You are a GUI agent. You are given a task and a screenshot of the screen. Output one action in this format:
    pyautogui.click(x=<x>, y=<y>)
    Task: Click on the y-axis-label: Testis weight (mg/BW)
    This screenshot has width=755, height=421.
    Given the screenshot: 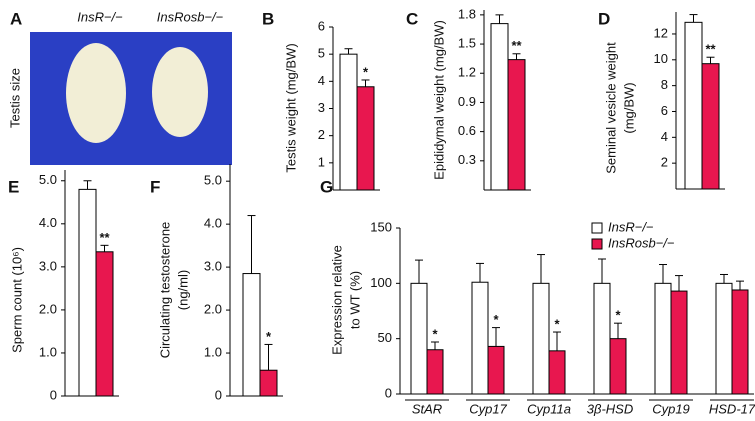 What is the action you would take?
    pyautogui.click(x=290, y=107)
    